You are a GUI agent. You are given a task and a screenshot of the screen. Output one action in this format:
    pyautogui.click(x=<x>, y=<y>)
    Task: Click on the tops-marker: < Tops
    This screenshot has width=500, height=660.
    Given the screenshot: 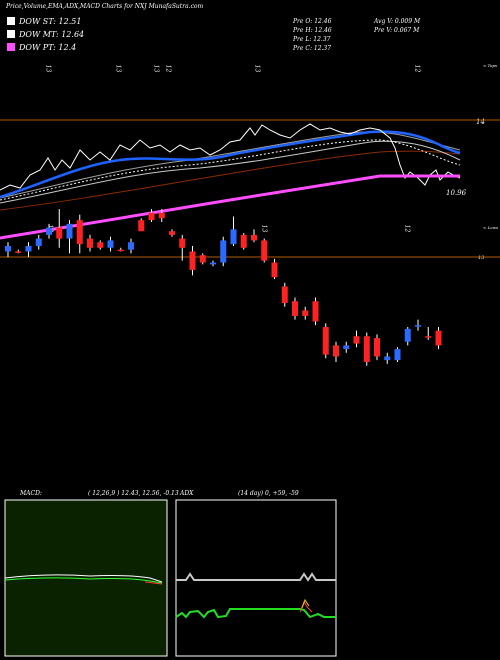 What is the action you would take?
    pyautogui.click(x=490, y=65)
    